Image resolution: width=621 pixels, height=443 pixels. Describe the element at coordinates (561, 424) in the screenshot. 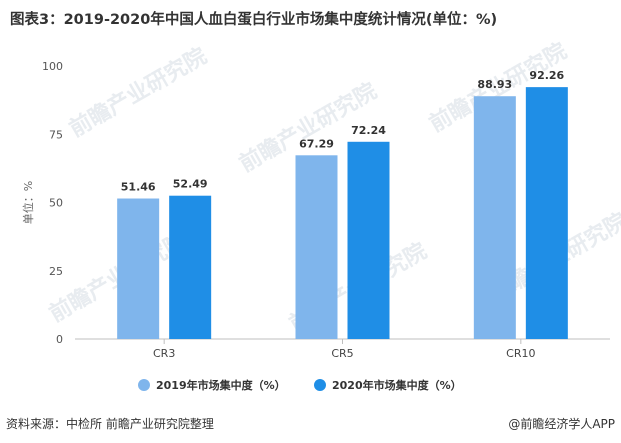

I see `credit-note: @前瞻经济学人APP` at that location.